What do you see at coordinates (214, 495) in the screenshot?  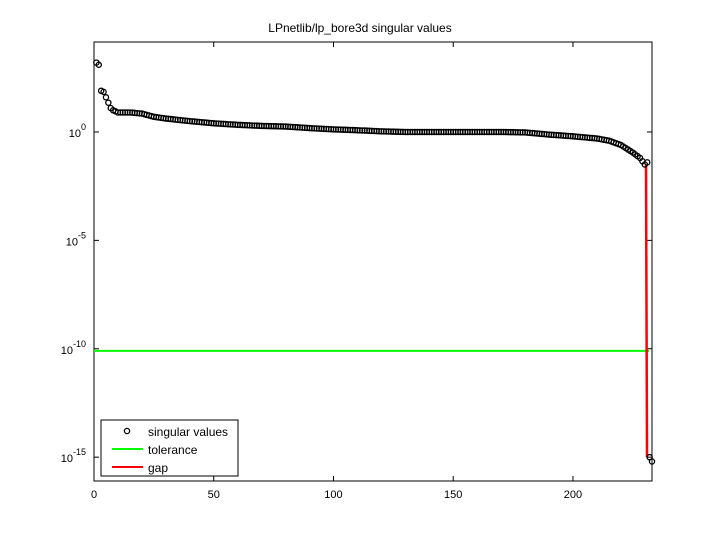 I see `x-tick-label: 50` at bounding box center [214, 495].